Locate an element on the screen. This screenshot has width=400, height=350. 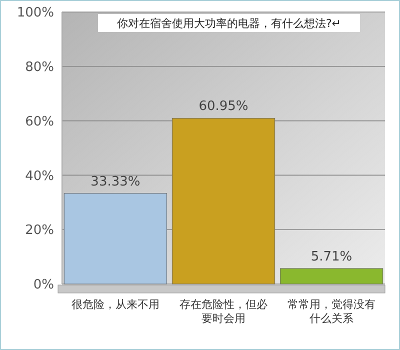
y-tick-label: 100% is located at coordinates (35, 13).